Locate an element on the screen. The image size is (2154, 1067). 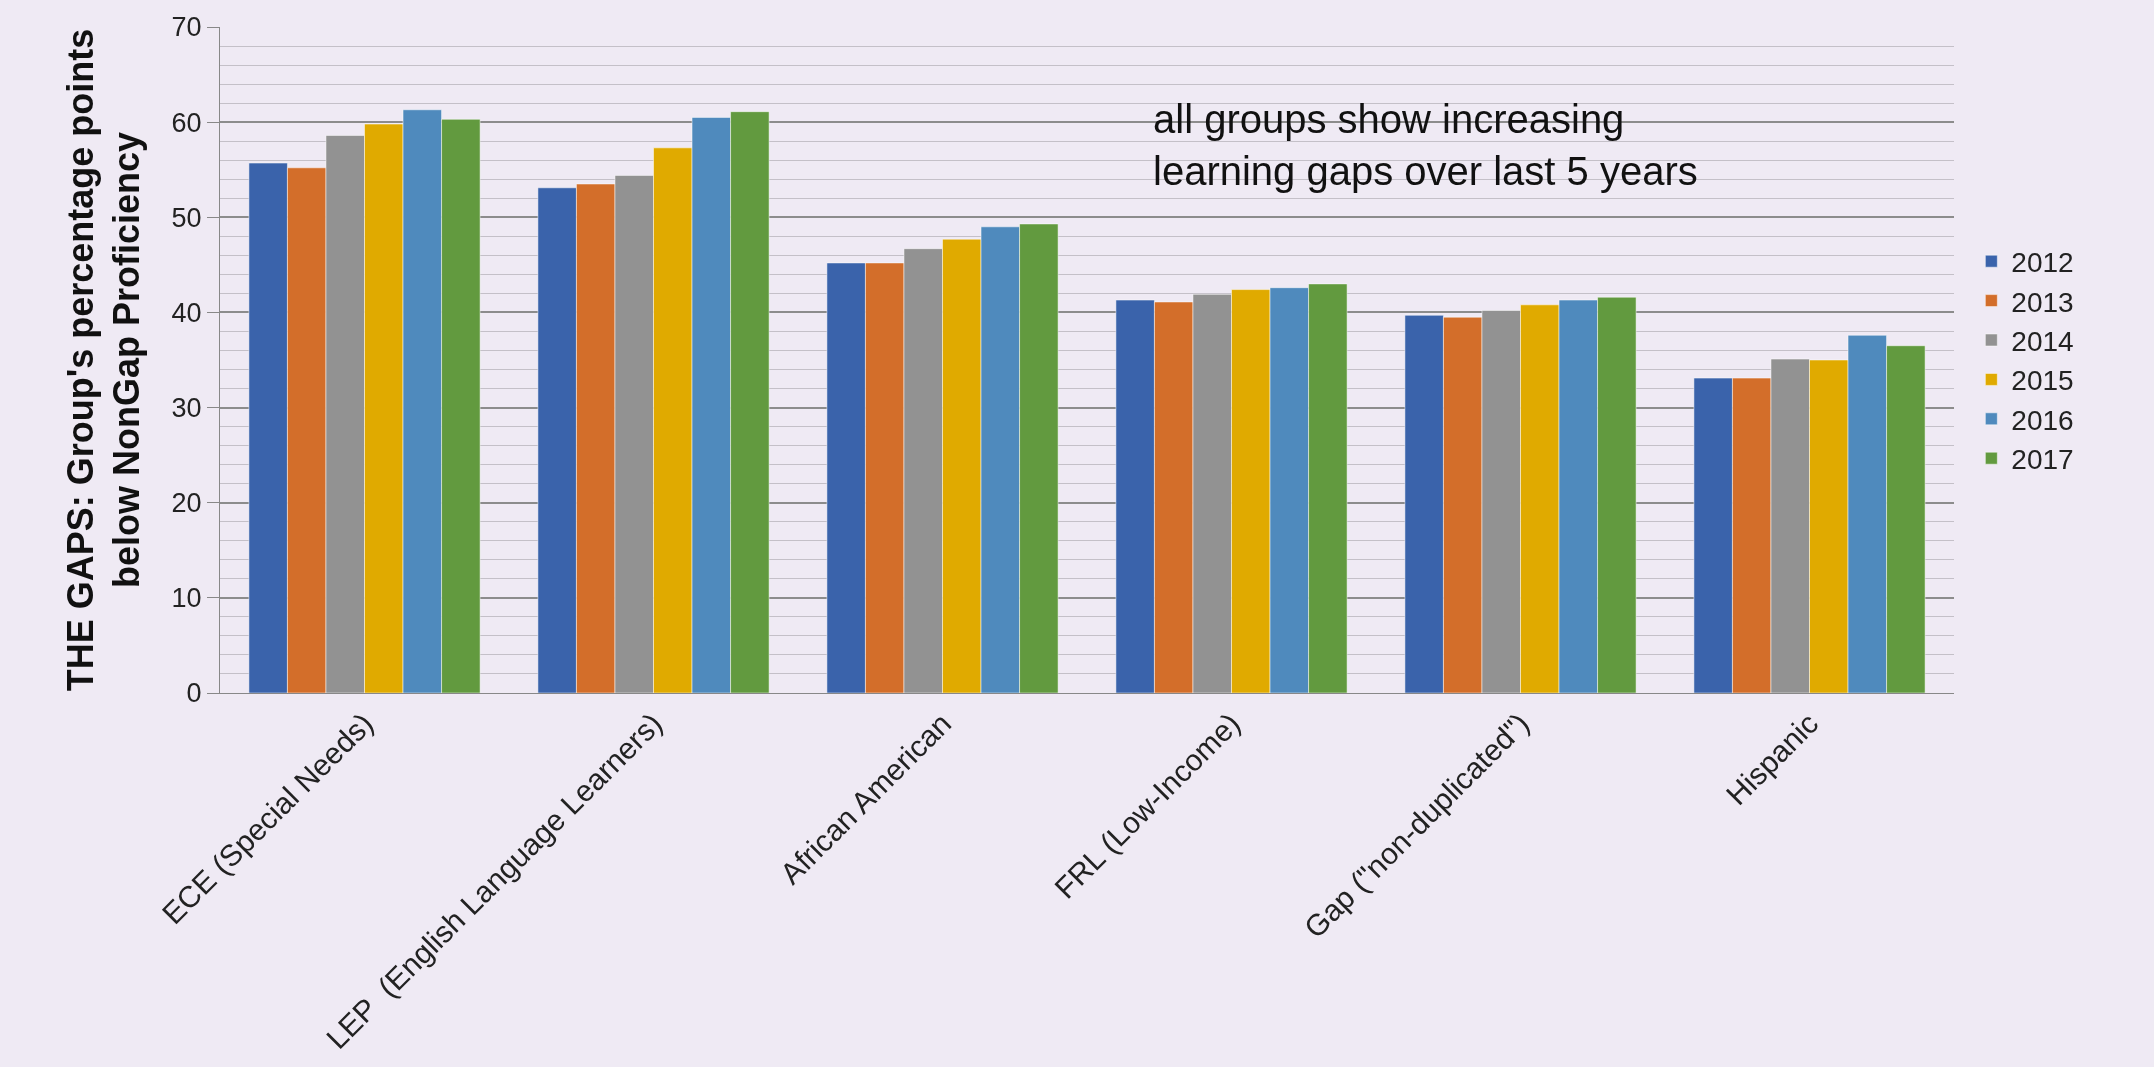
y-tick-label: 0 is located at coordinates (194, 693).